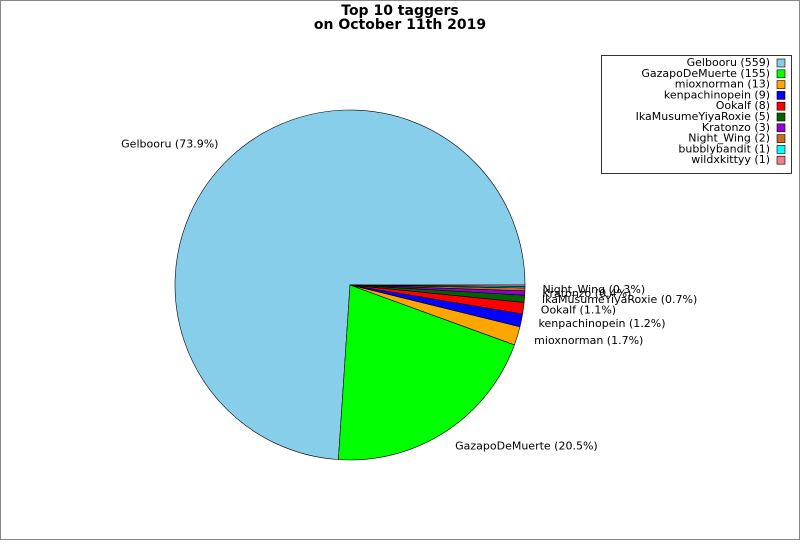  Describe the element at coordinates (728, 62) in the screenshot. I see `legend-label: Gelbooru (559)` at that location.